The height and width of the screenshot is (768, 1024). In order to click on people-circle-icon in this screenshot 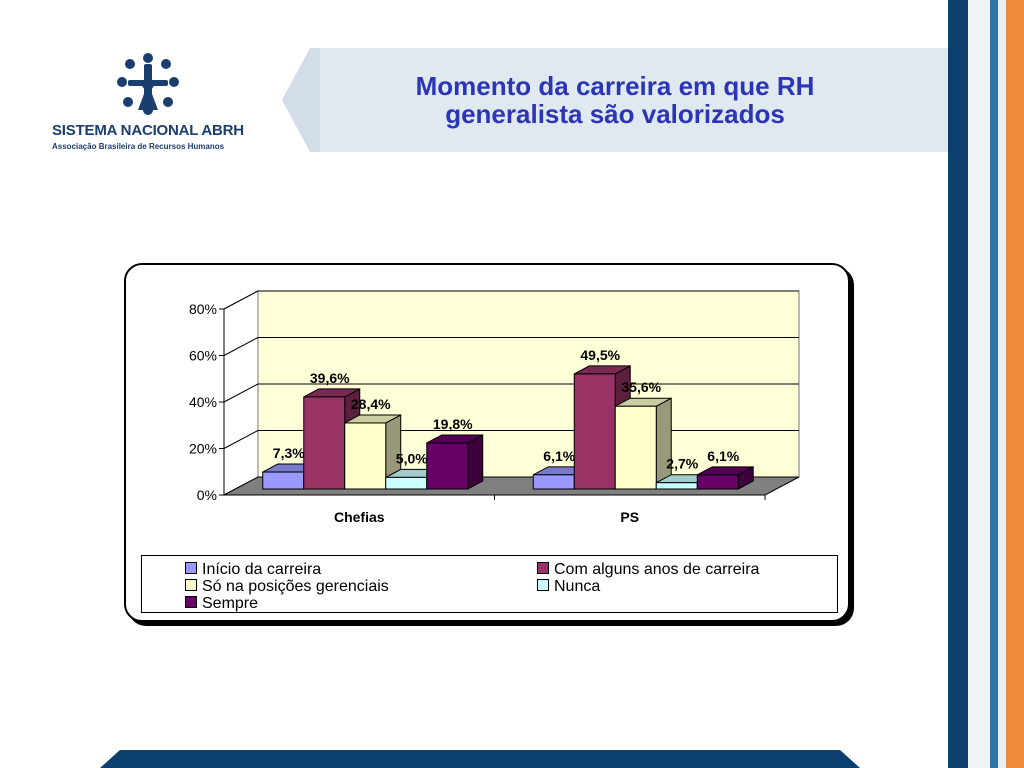, I will do `click(148, 84)`.